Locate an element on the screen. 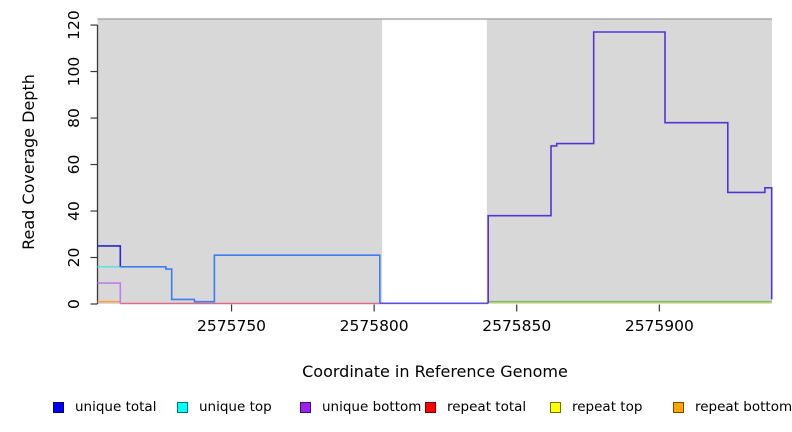 The width and height of the screenshot is (792, 432). x-tick-label: 2575900 is located at coordinates (659, 326).